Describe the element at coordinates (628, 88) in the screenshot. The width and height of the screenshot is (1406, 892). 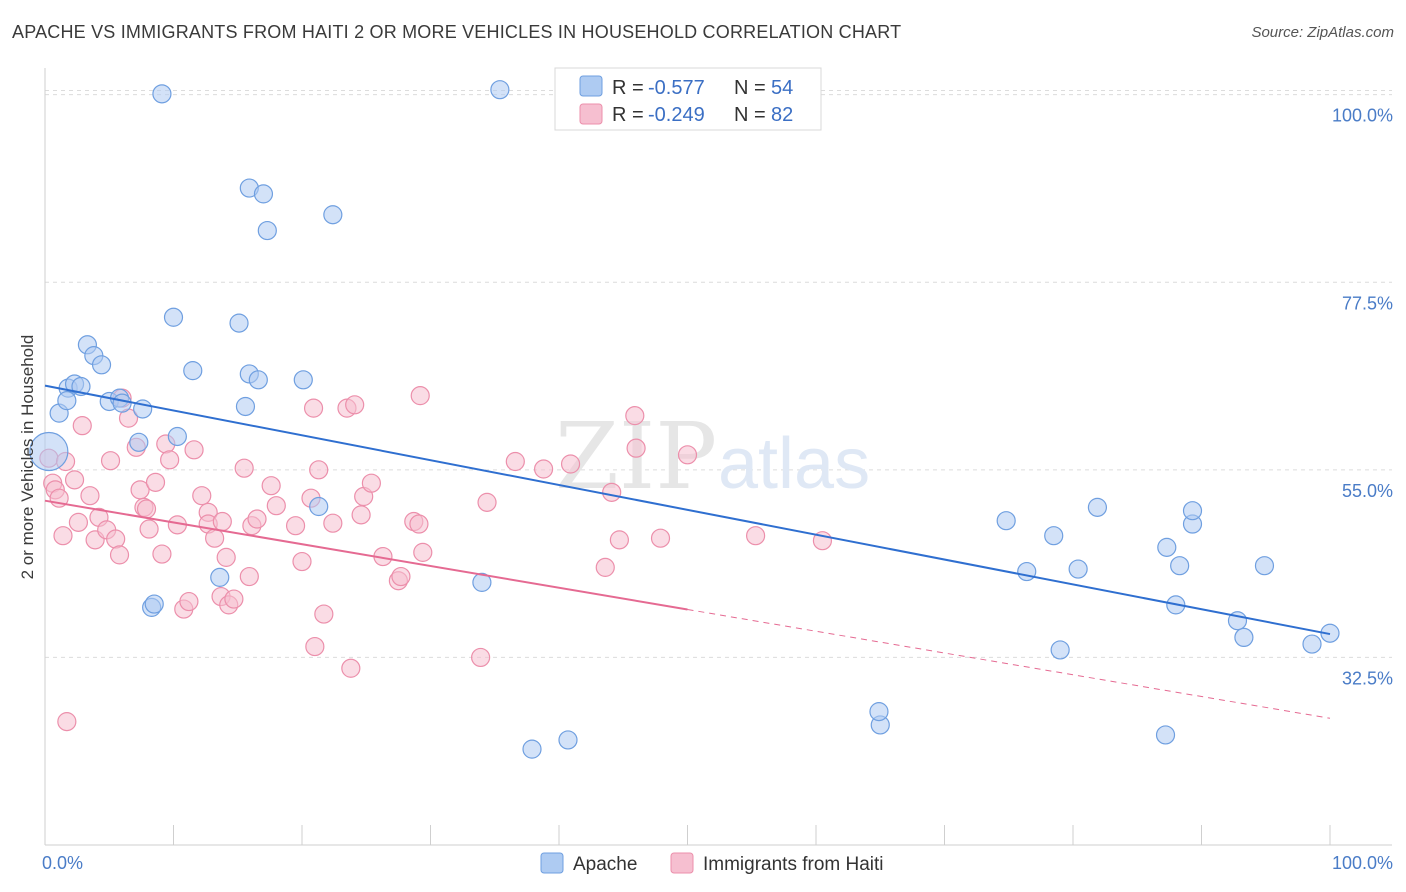
I see `legend-r-label-apache: R =` at that location.